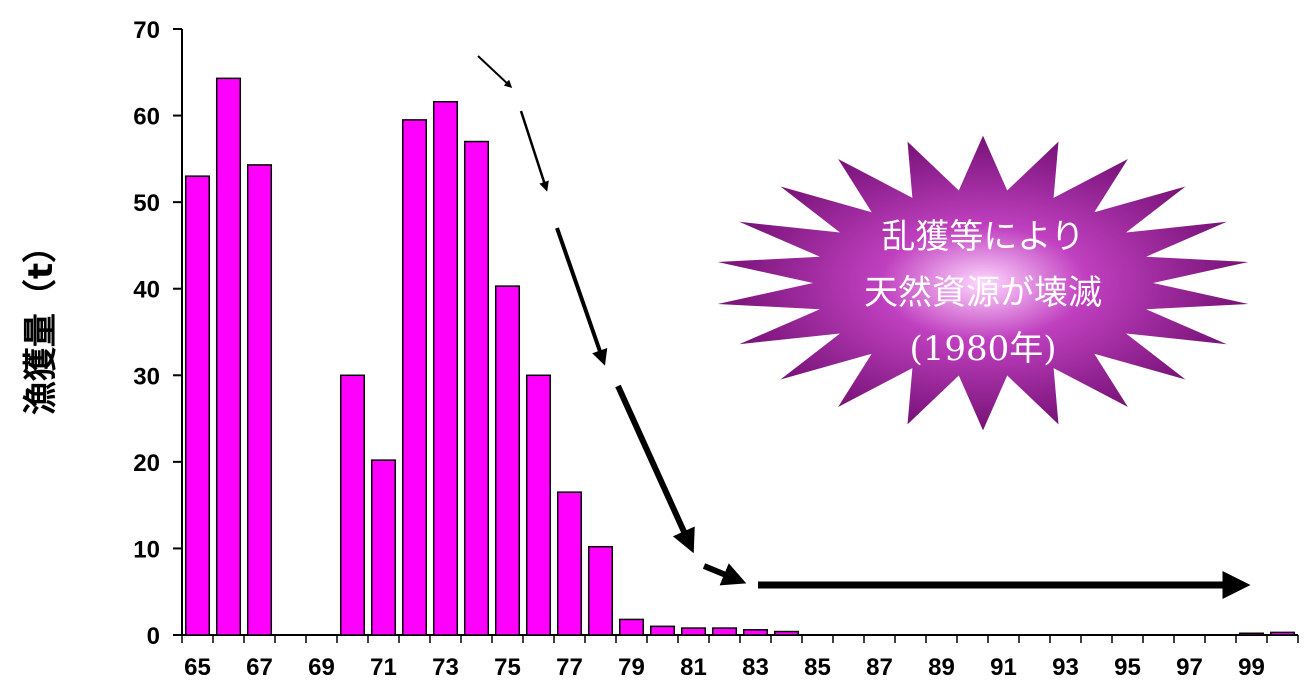 The height and width of the screenshot is (684, 1306). Describe the element at coordinates (879, 667) in the screenshot. I see `x-tick-label: 87` at that location.